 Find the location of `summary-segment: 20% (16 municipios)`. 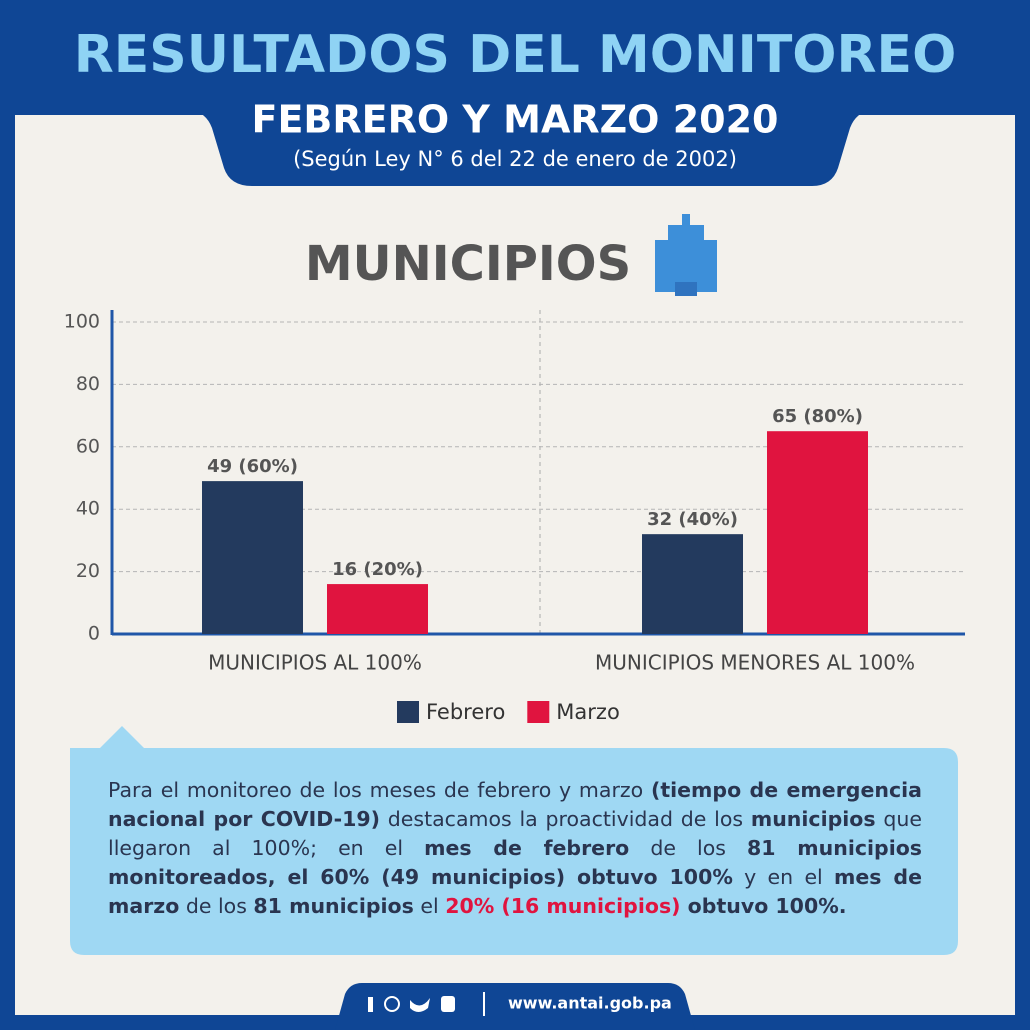

summary-segment: 20% (16 municipios) is located at coordinates (563, 906).